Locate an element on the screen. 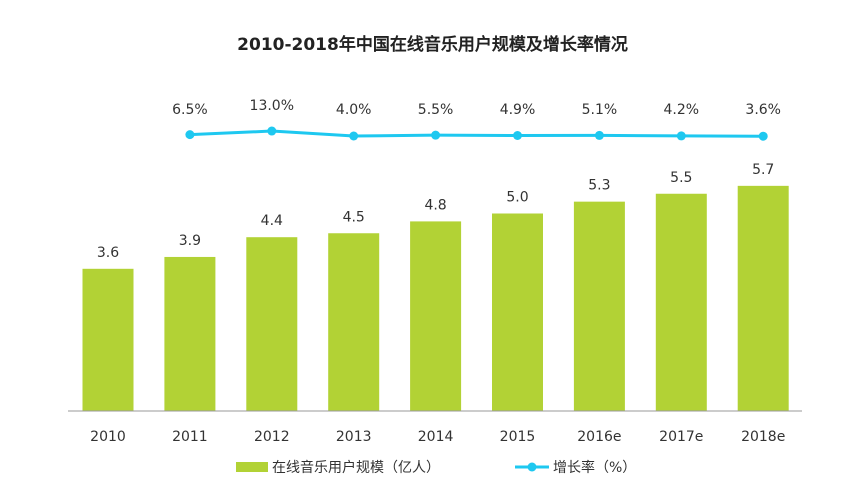 This screenshot has height=494, width=865. x-tick-label: 2017e is located at coordinates (681, 437).